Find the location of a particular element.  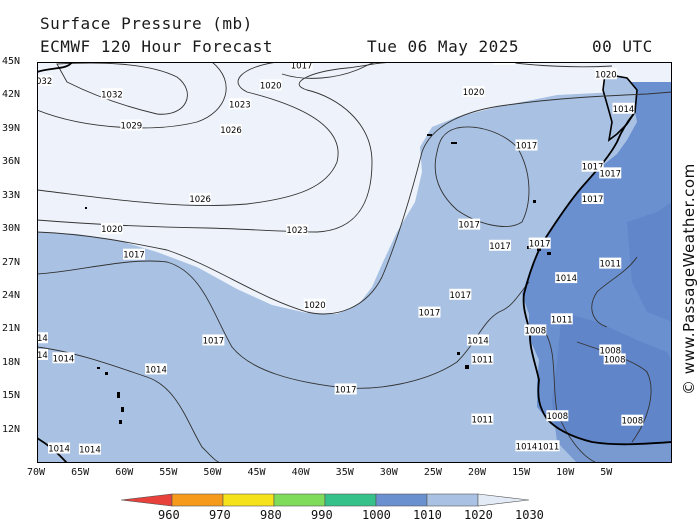

latitude-tick-label: 42N is located at coordinates (11, 95).